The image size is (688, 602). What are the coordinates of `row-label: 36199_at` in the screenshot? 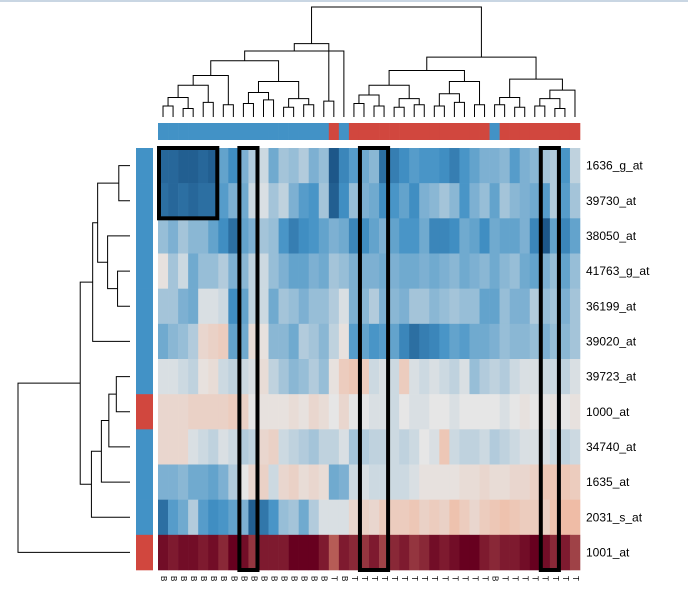 It's located at (611, 306).